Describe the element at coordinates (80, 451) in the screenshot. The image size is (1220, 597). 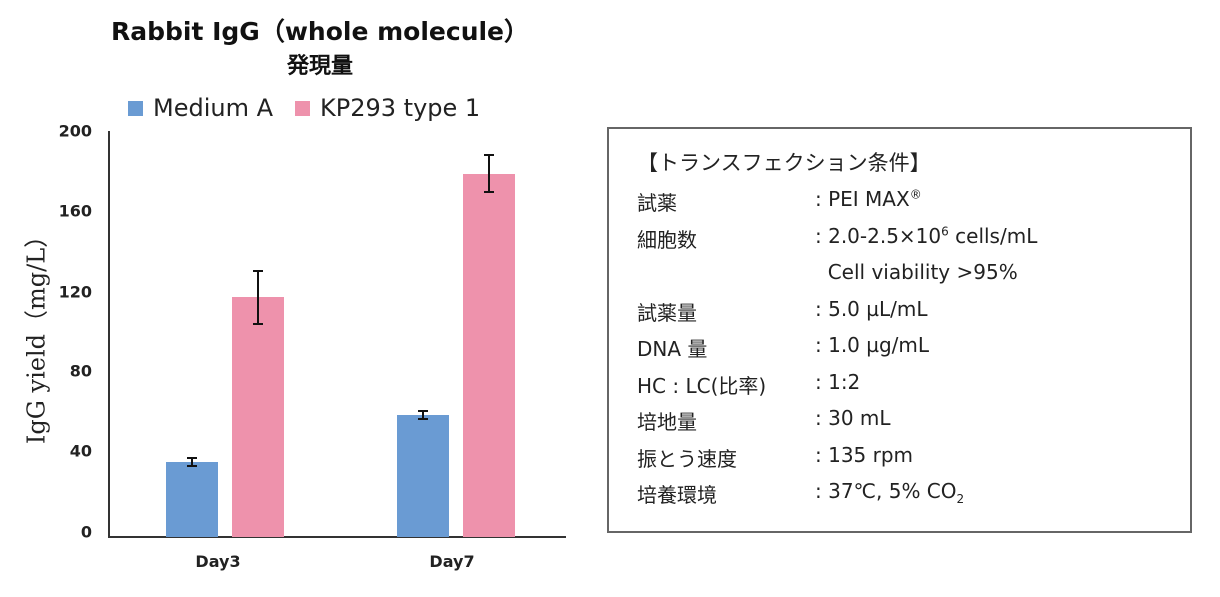
I see `y-tick: 40` at that location.